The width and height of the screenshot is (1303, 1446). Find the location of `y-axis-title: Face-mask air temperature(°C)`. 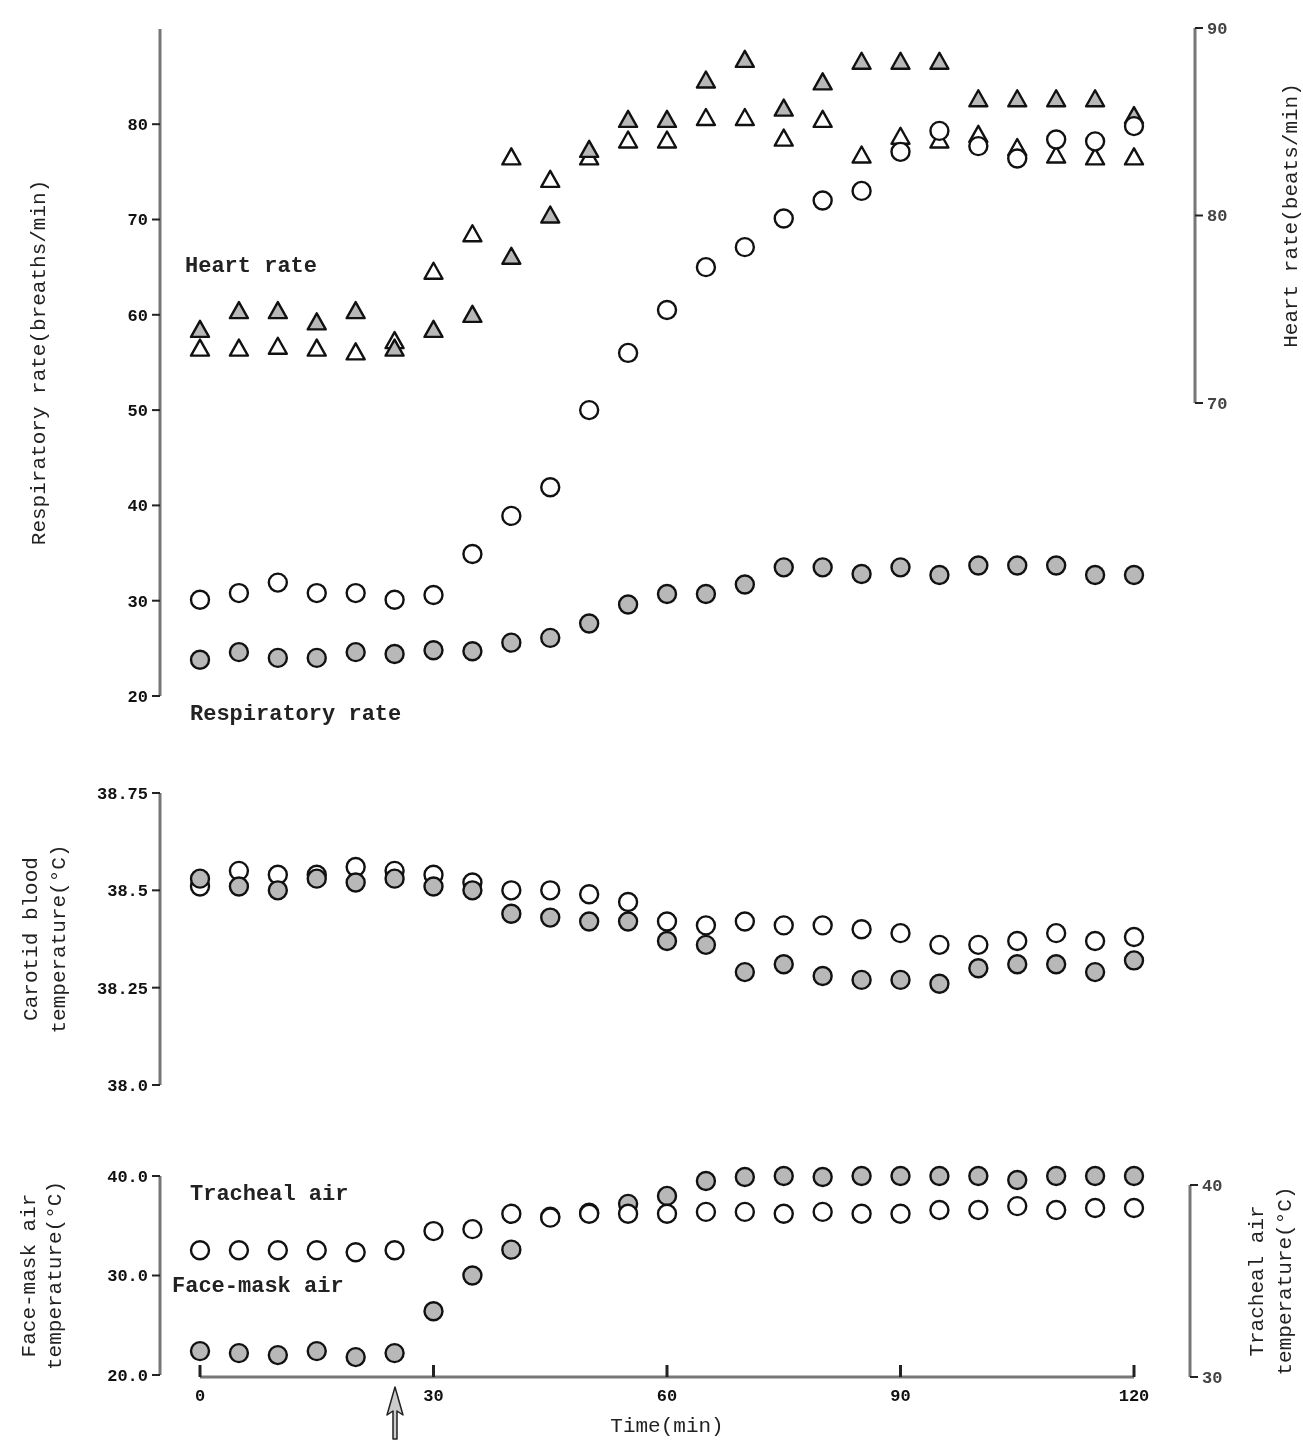

y-axis-title: Face-mask air temperature(°C) is located at coordinates (43, 1275).